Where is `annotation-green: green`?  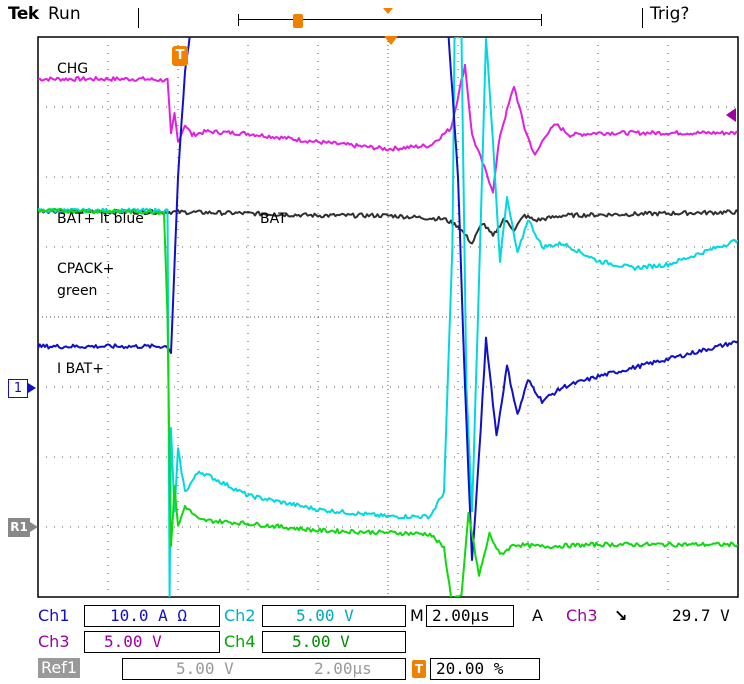
annotation-green: green is located at coordinates (77, 291).